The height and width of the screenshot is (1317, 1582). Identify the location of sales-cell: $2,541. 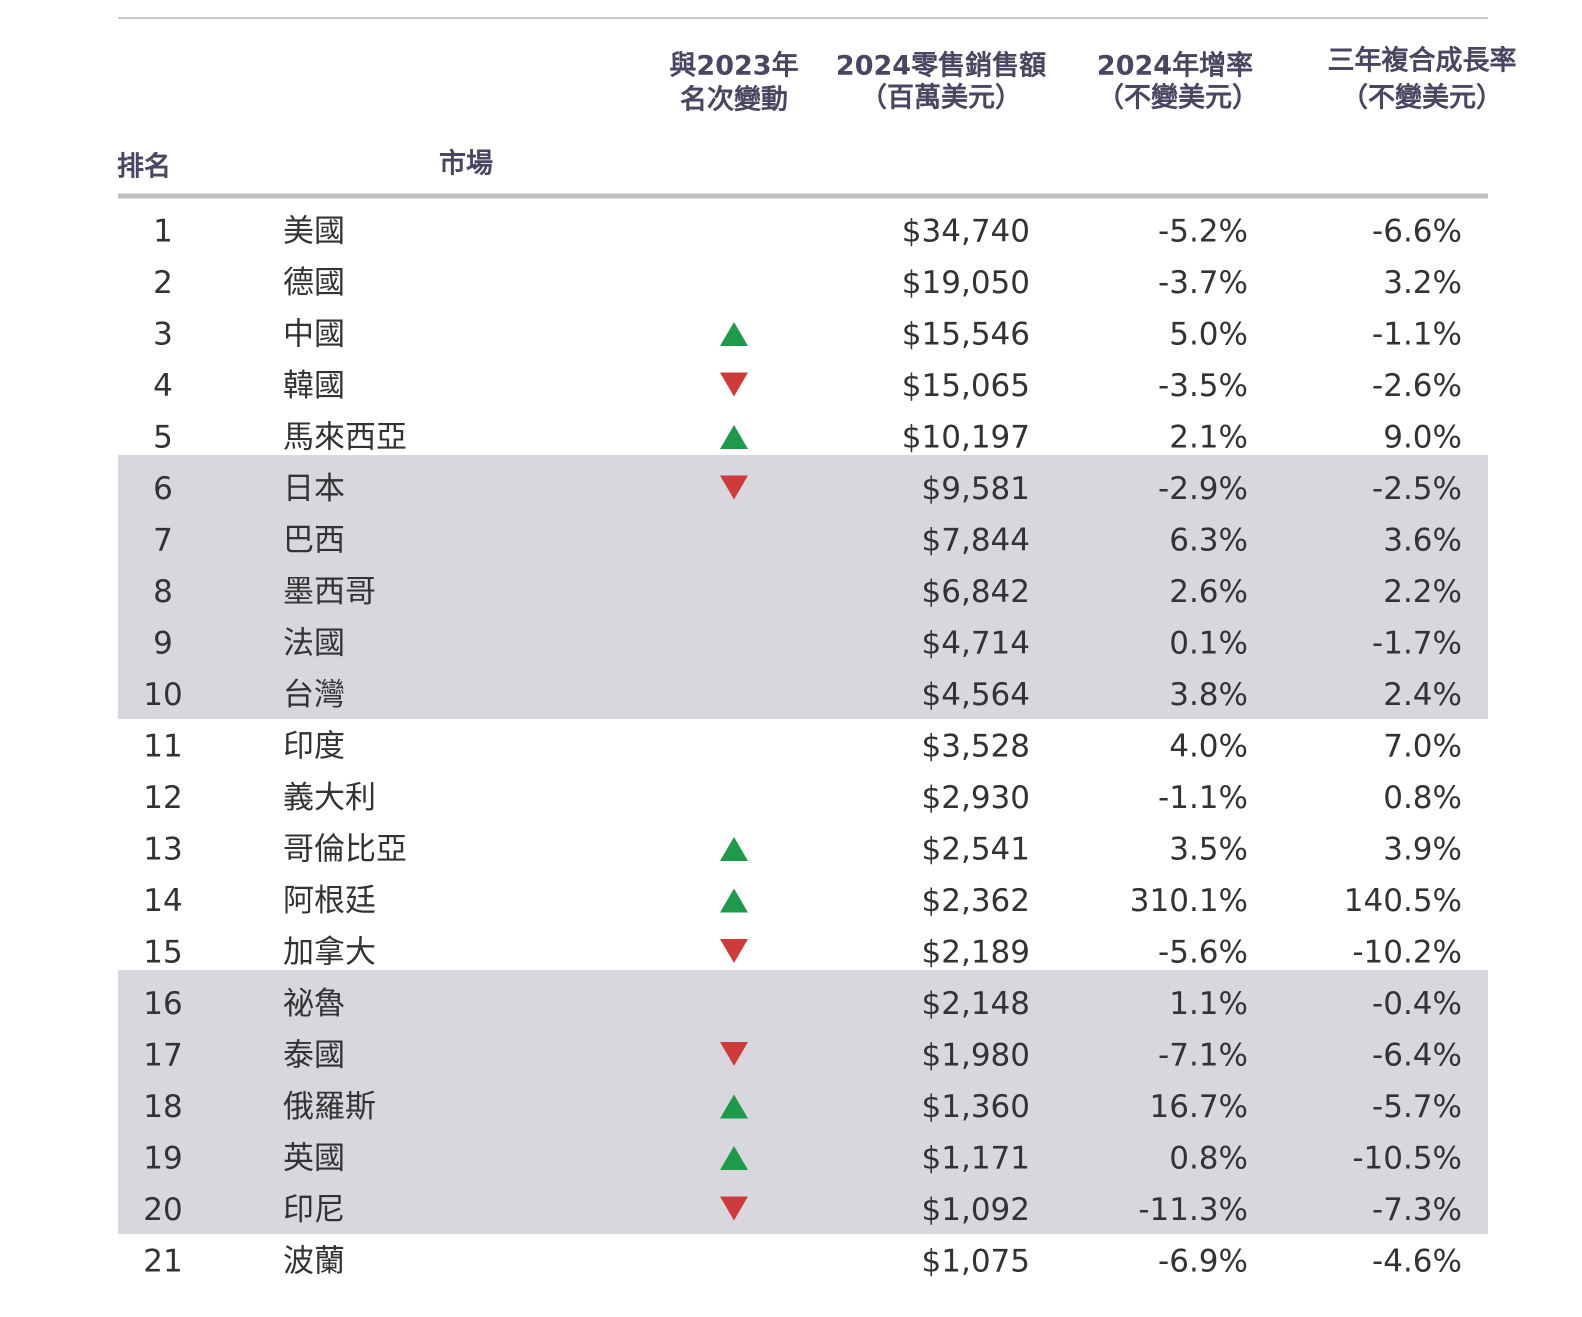
(976, 850).